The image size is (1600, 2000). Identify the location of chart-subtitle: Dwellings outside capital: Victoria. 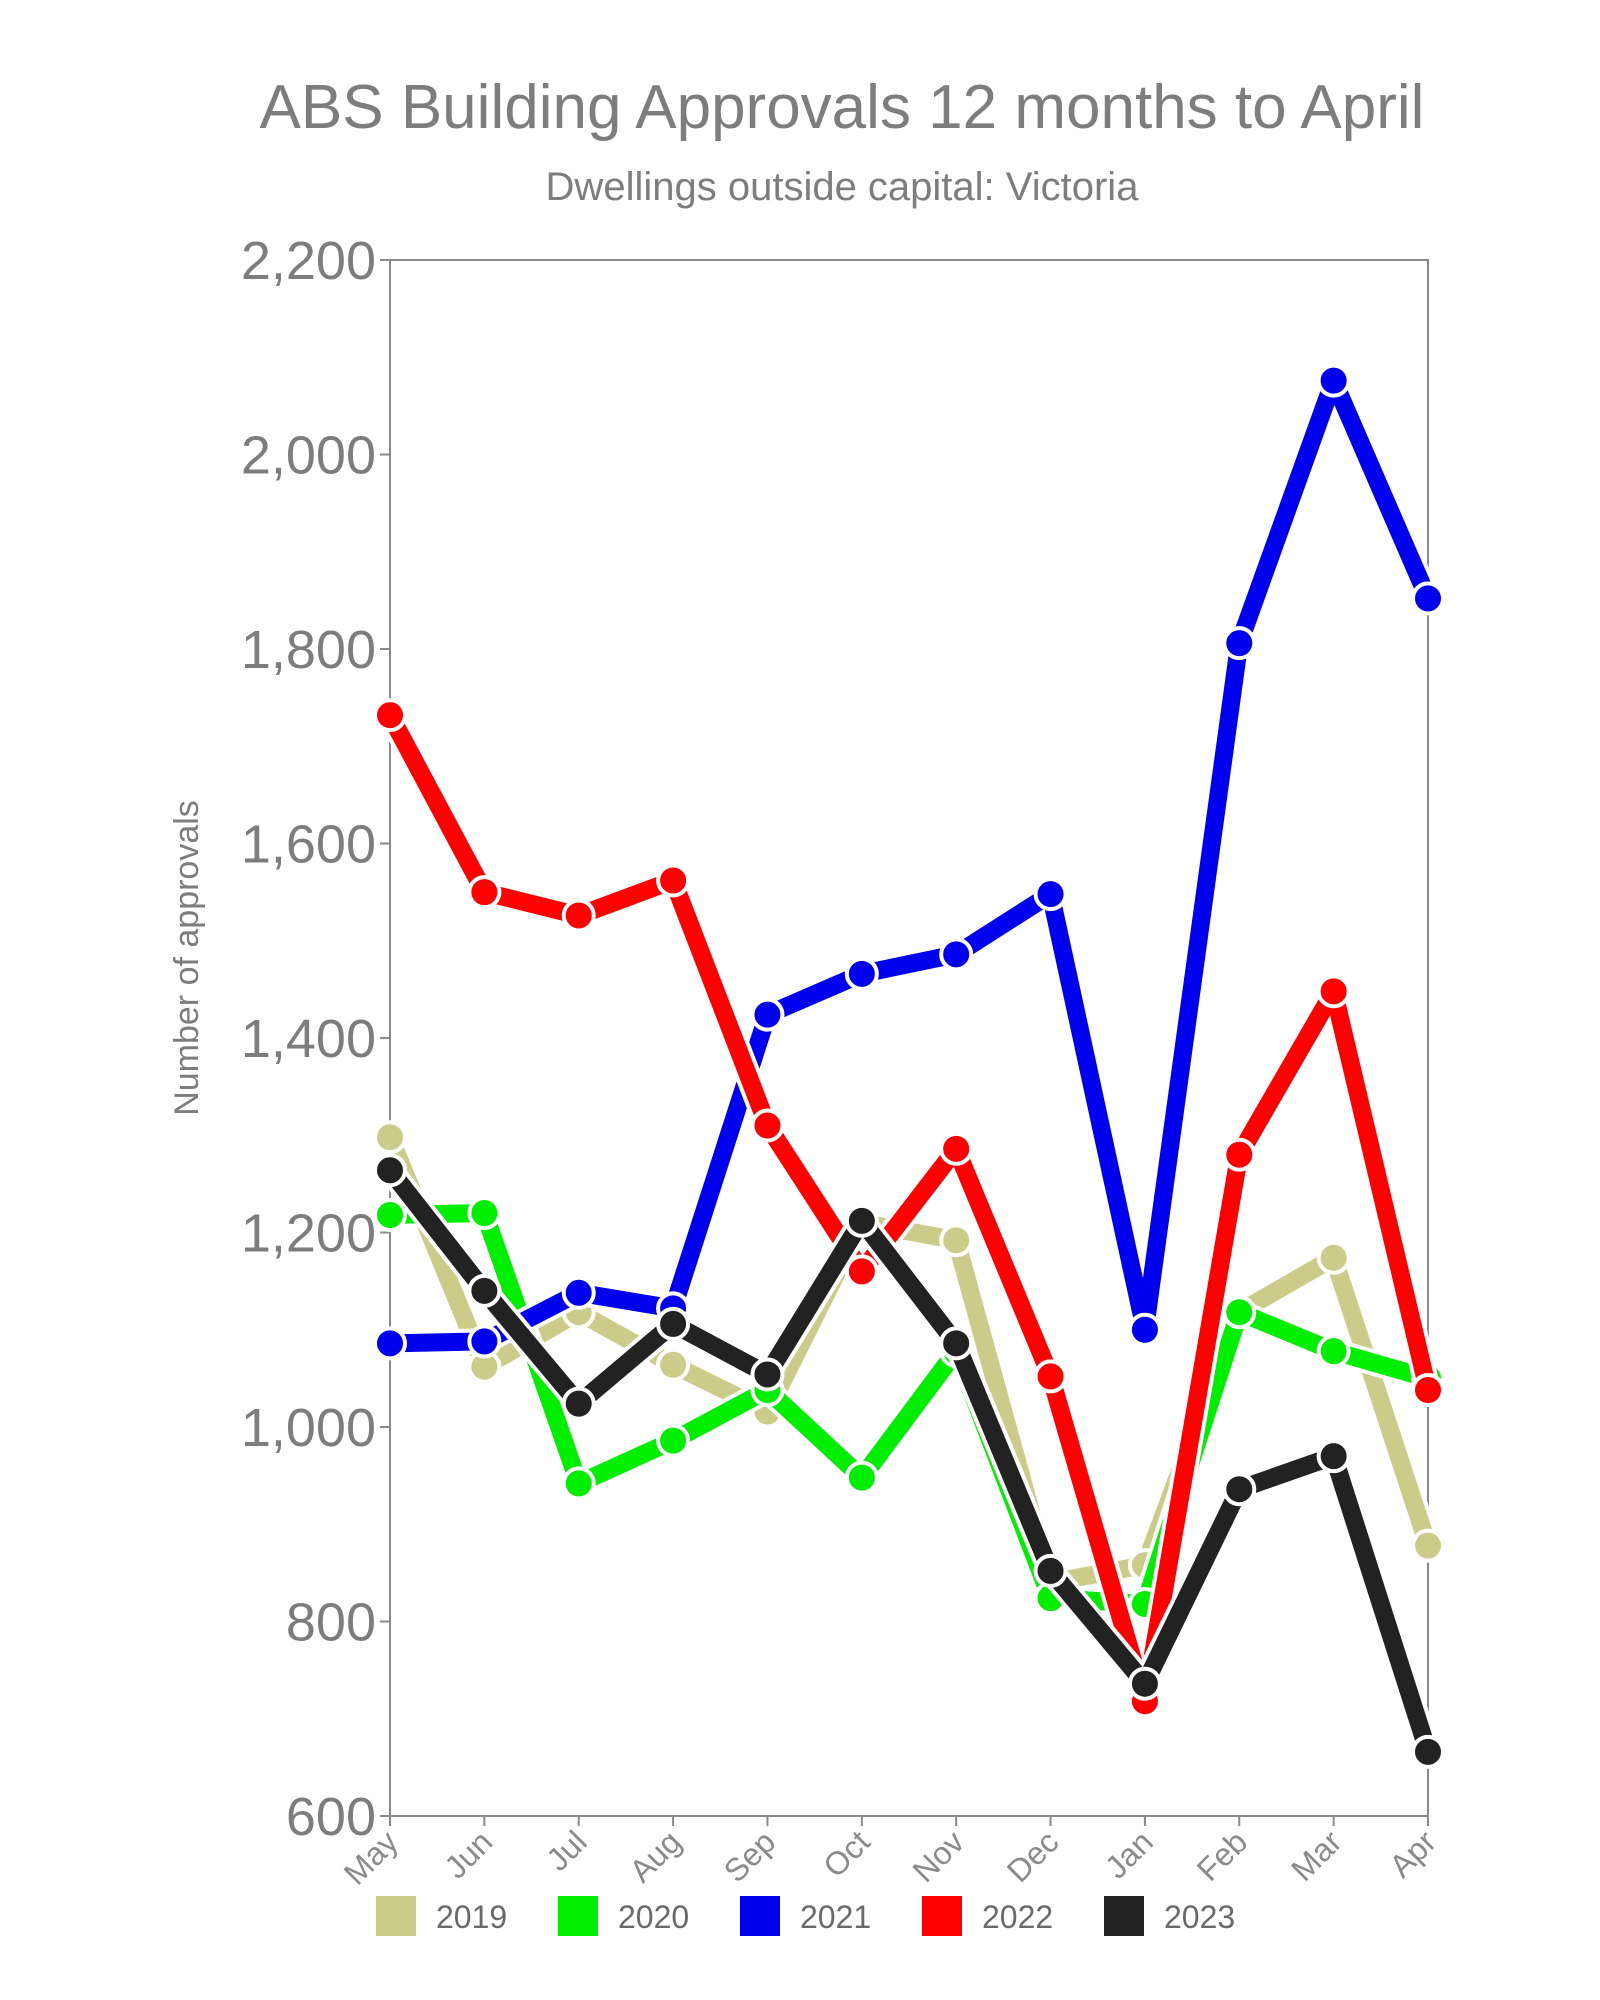
(843, 187).